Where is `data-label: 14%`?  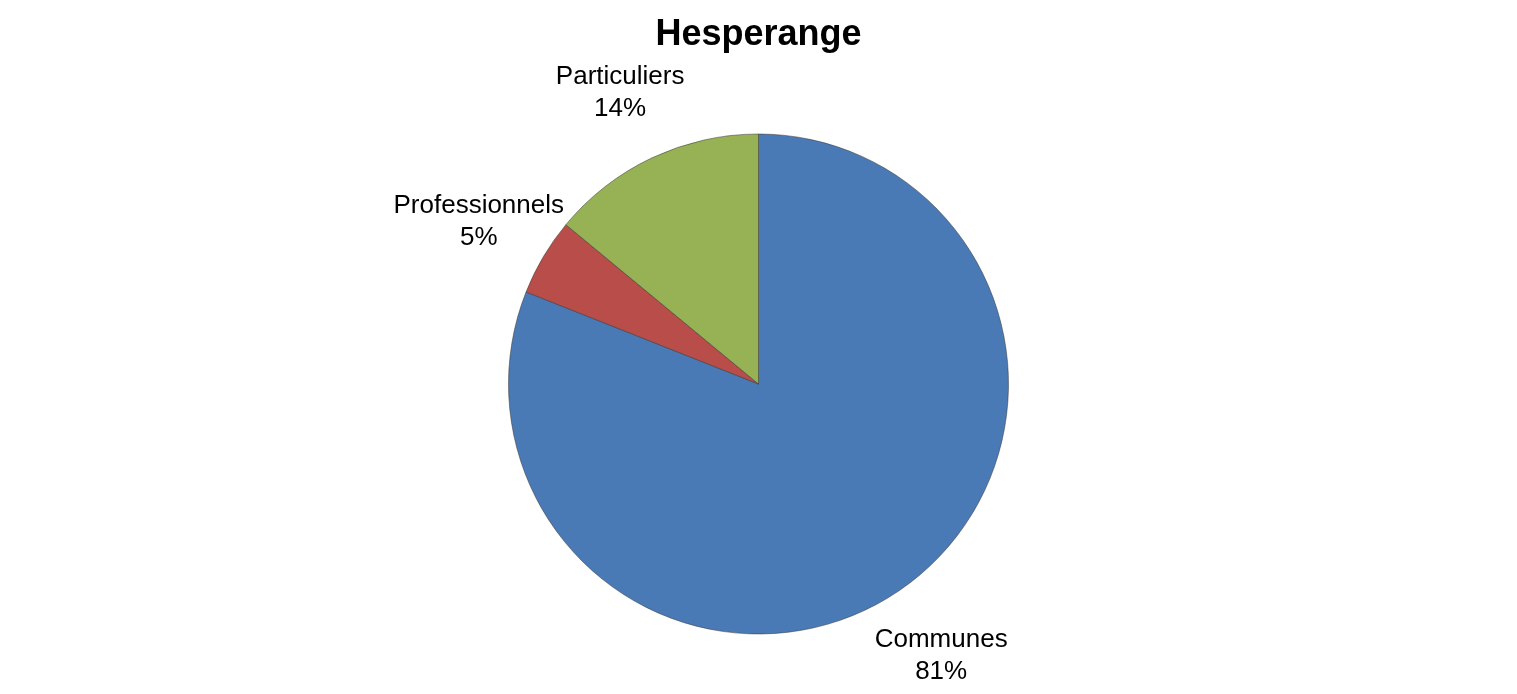
data-label: 14% is located at coordinates (620, 106).